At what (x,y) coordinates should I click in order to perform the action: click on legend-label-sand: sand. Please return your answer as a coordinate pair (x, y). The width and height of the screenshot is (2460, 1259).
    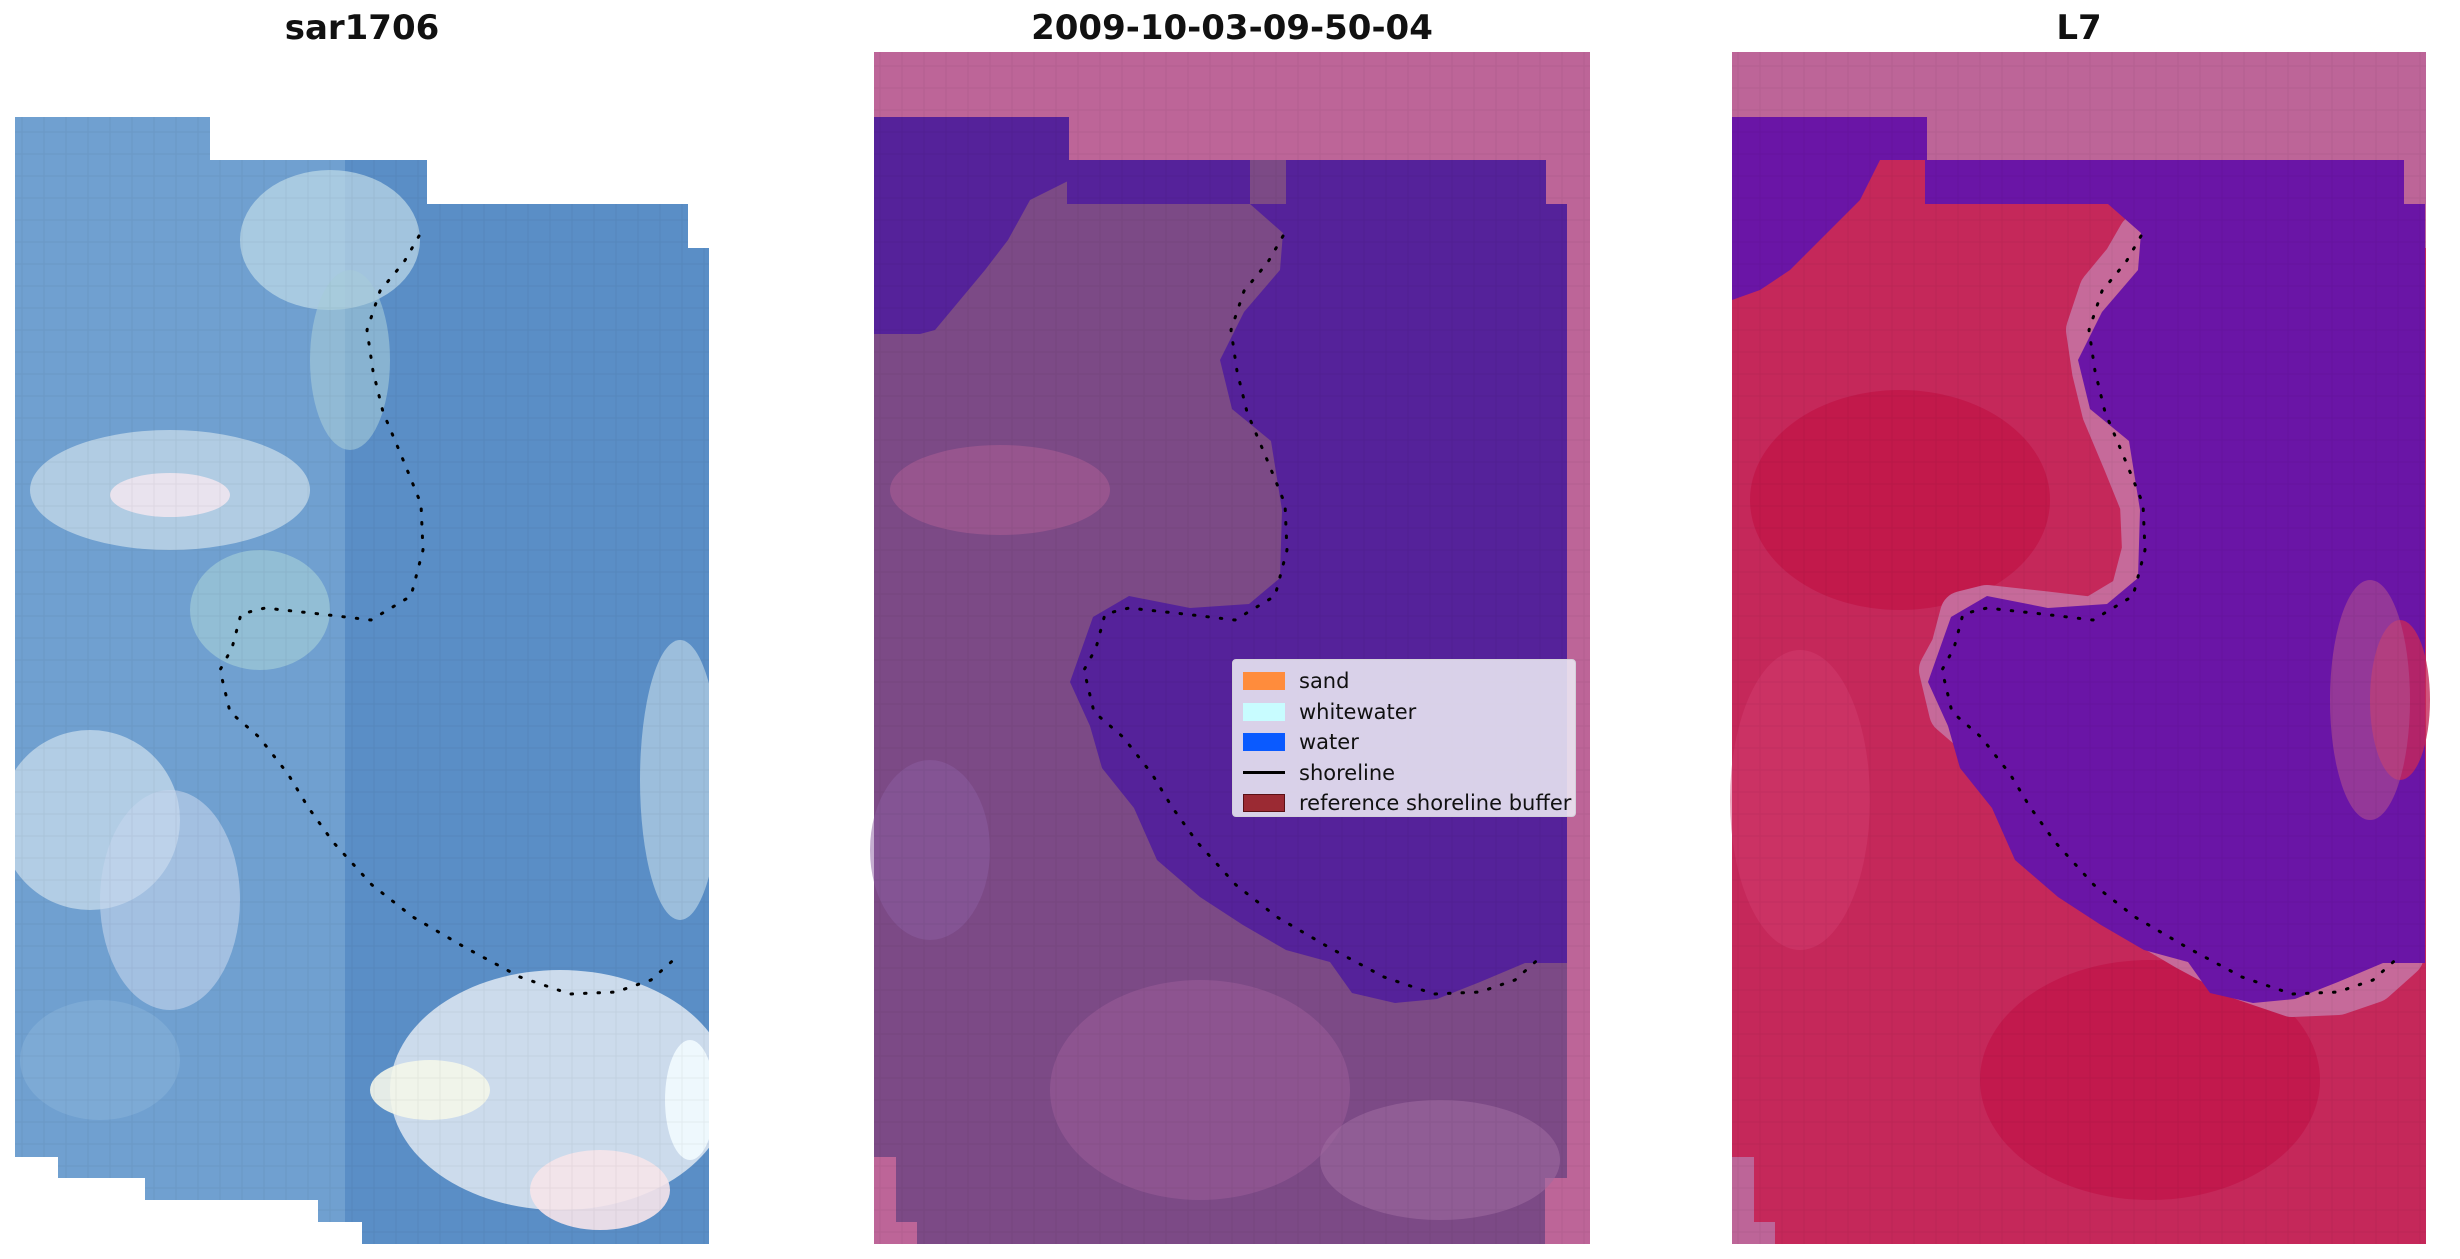
    Looking at the image, I should click on (1324, 681).